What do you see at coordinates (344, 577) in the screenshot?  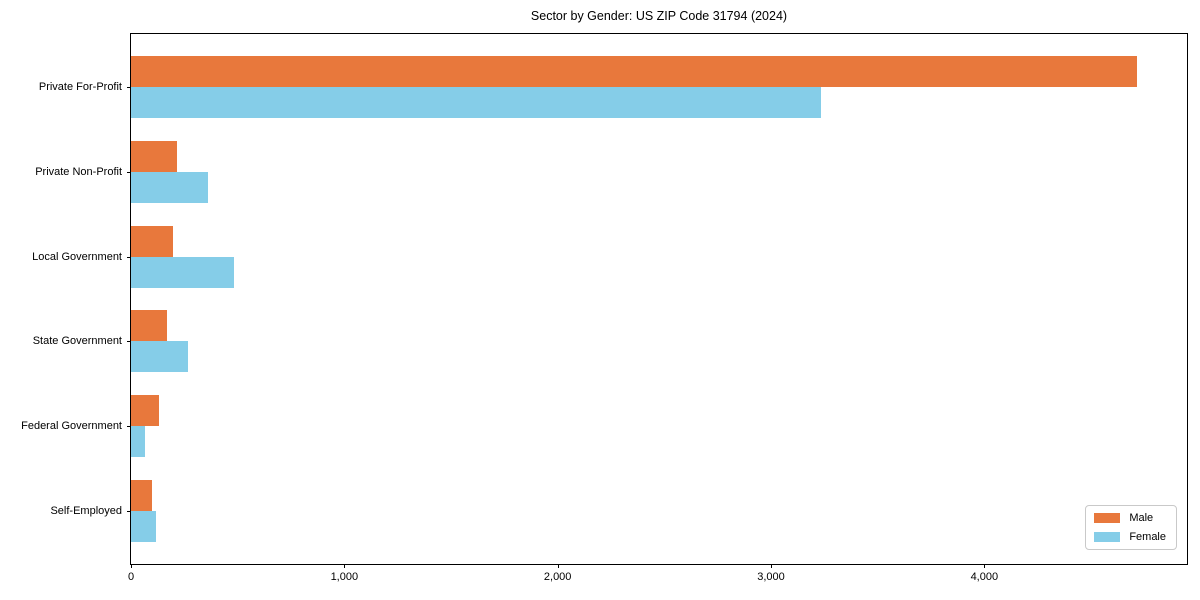 I see `x-tick-label: 1,000` at bounding box center [344, 577].